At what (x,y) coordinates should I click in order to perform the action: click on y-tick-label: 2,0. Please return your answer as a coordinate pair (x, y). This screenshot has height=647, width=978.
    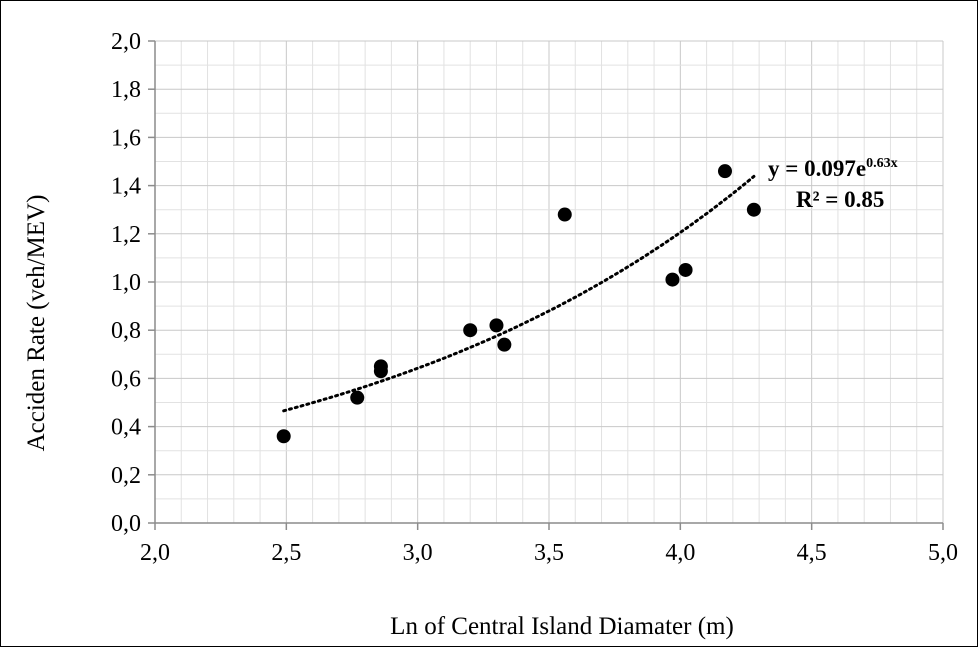
    Looking at the image, I should click on (126, 42).